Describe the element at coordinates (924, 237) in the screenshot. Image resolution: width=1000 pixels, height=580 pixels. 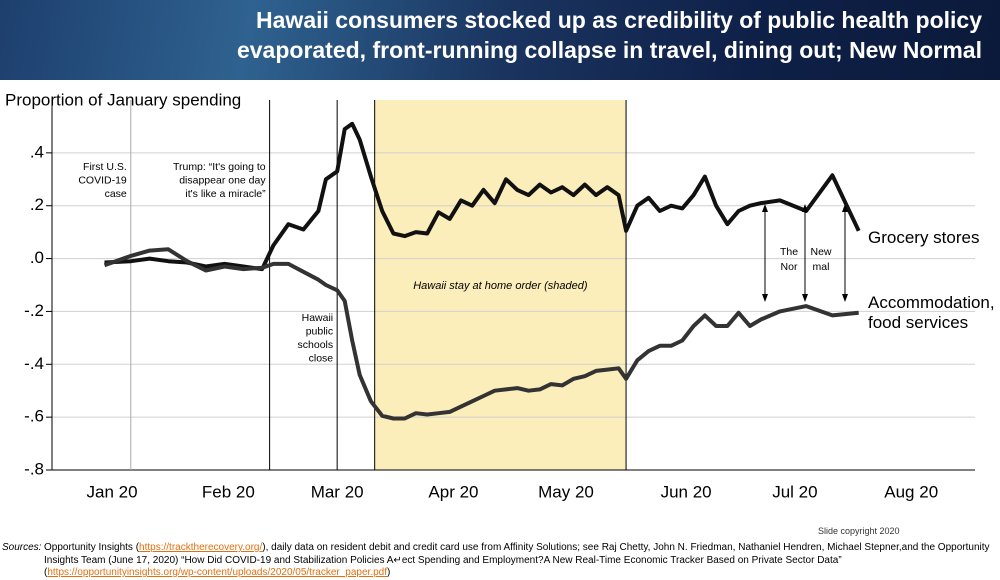
I see `series-label: Grocery stores` at that location.